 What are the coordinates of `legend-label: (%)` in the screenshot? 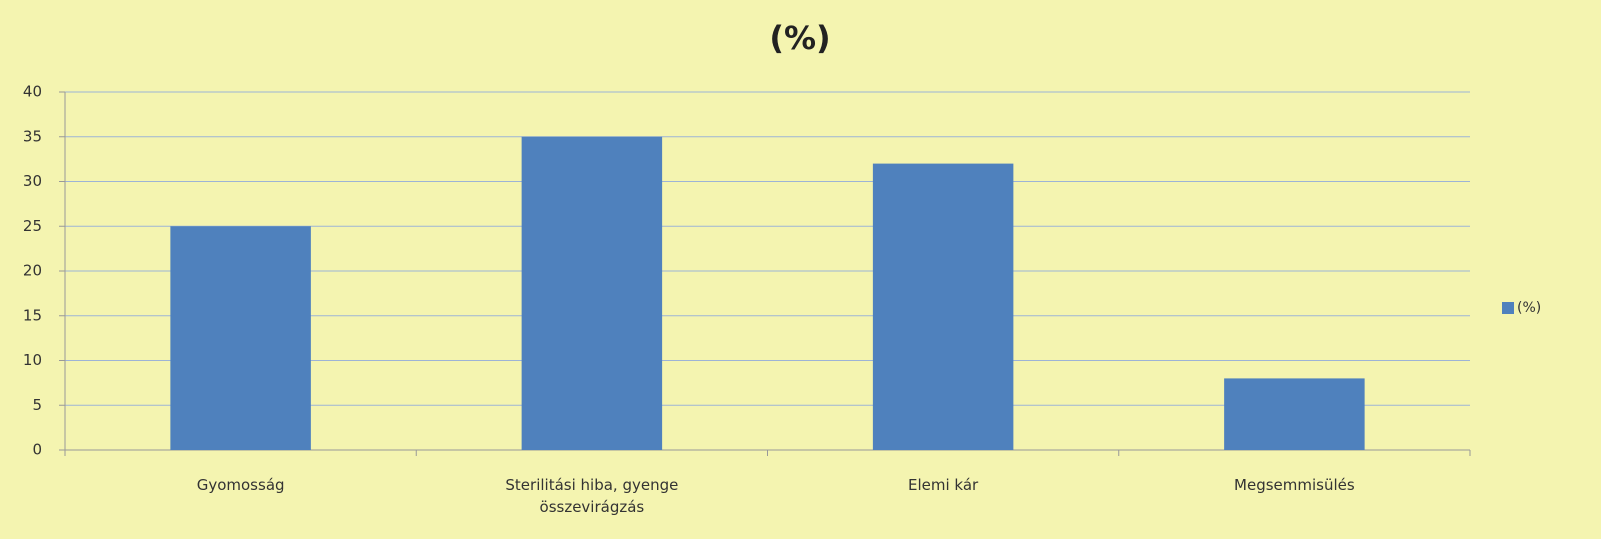 It's located at (1529, 308).